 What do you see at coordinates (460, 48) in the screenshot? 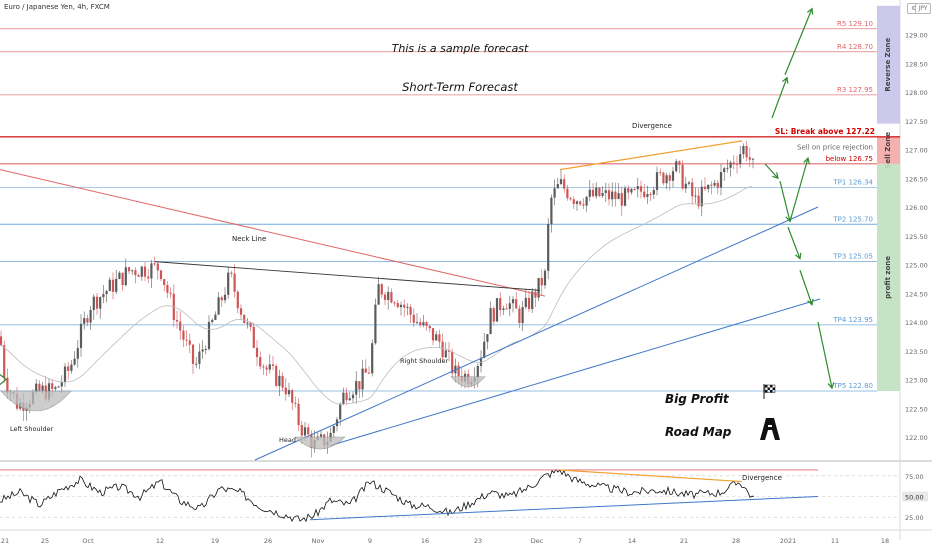
I see `sample-forecast-note: This is a sample forecast` at bounding box center [460, 48].